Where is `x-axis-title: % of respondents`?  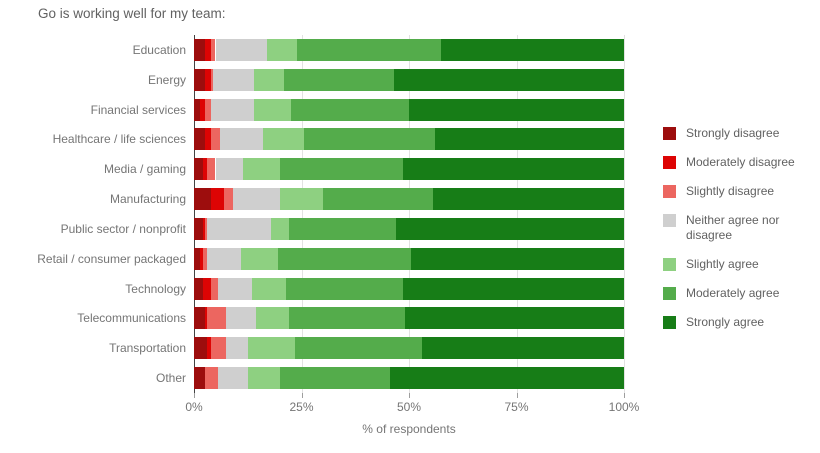
x-axis-title: % of respondents is located at coordinates (409, 429).